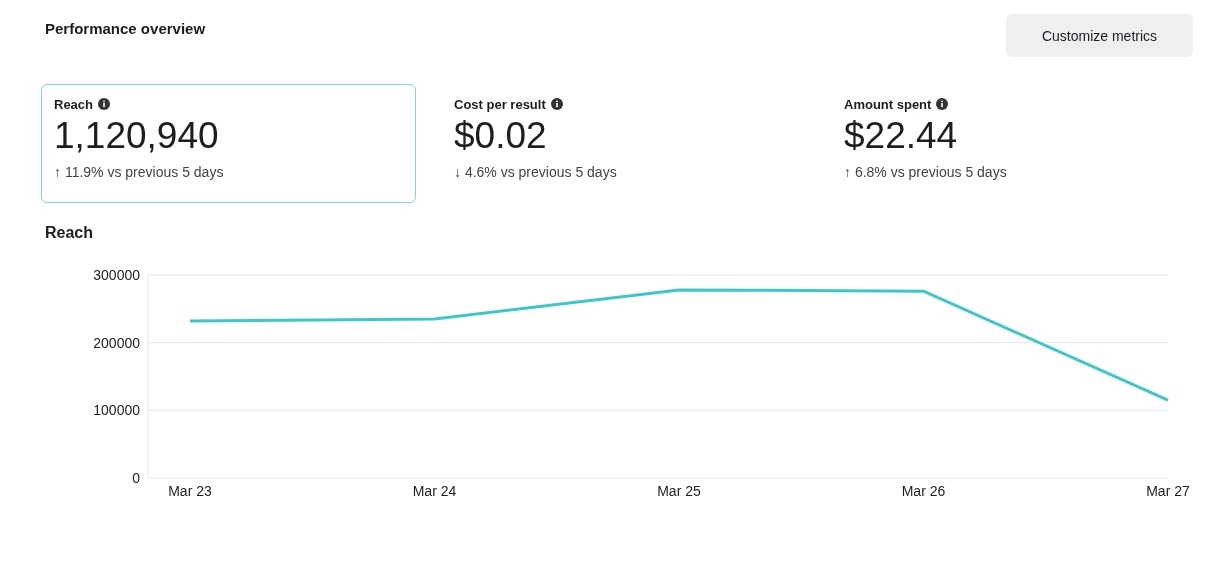  Describe the element at coordinates (1099, 35) in the screenshot. I see `text: Customize metrics` at that location.